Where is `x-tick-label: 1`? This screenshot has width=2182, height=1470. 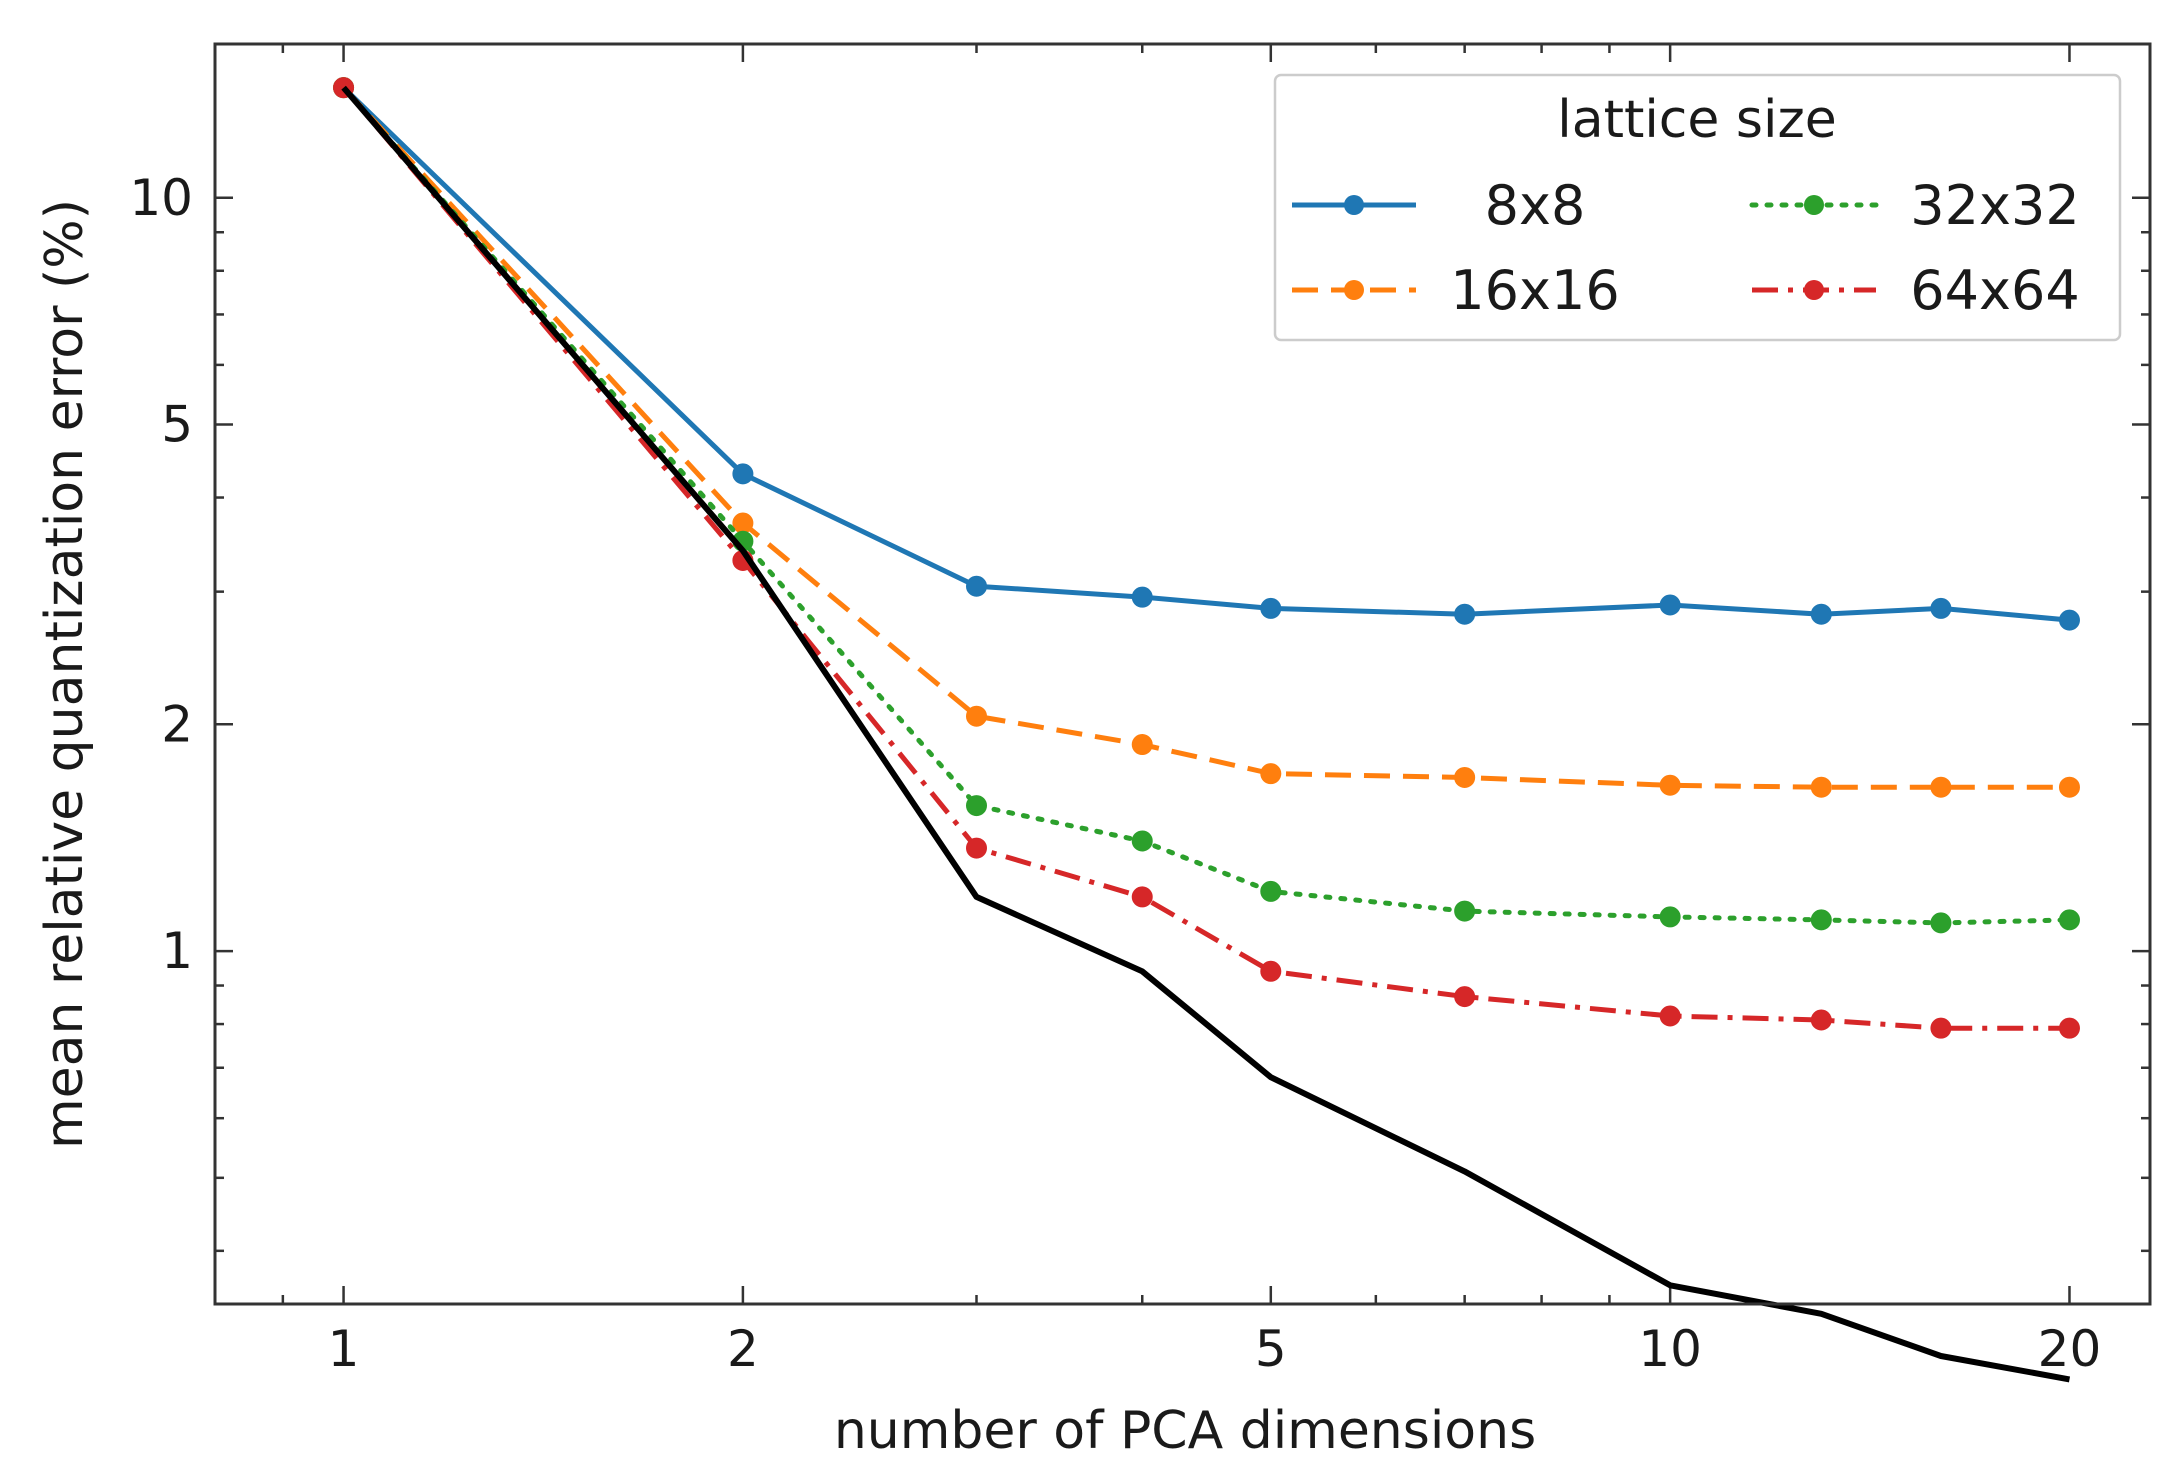
x-tick-label: 1 is located at coordinates (344, 1349).